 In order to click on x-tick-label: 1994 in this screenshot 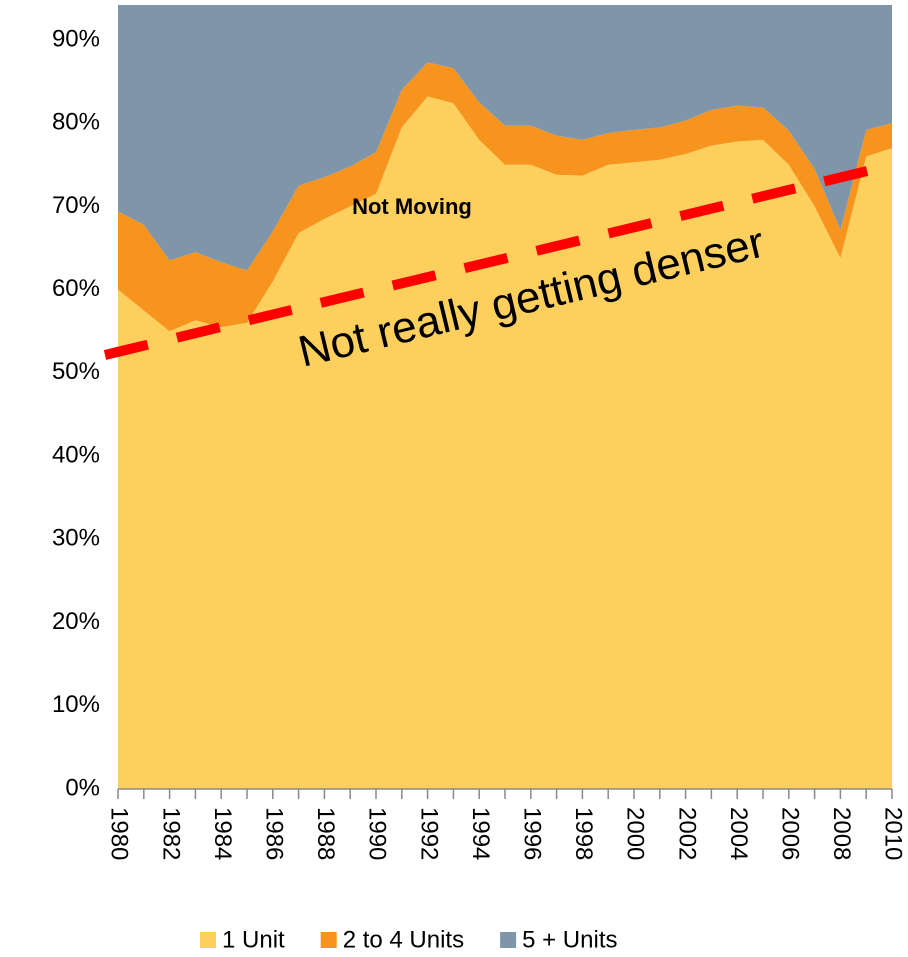, I will do `click(480, 833)`.